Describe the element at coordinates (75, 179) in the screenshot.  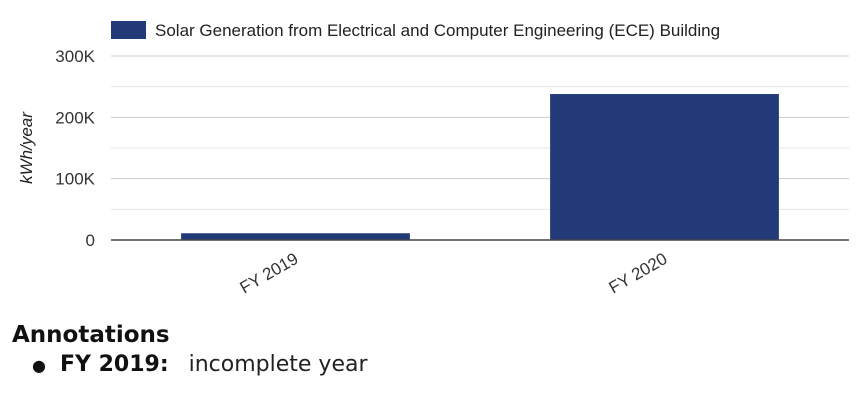
I see `y-tick-label: 100K` at that location.